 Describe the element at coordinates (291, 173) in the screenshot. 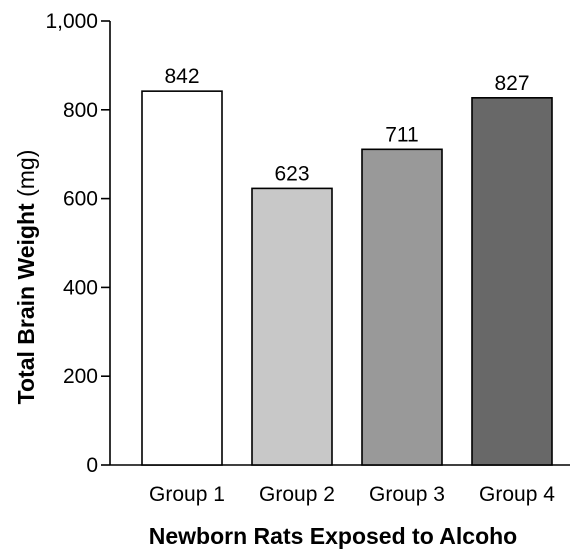

I see `data-label: 623` at that location.